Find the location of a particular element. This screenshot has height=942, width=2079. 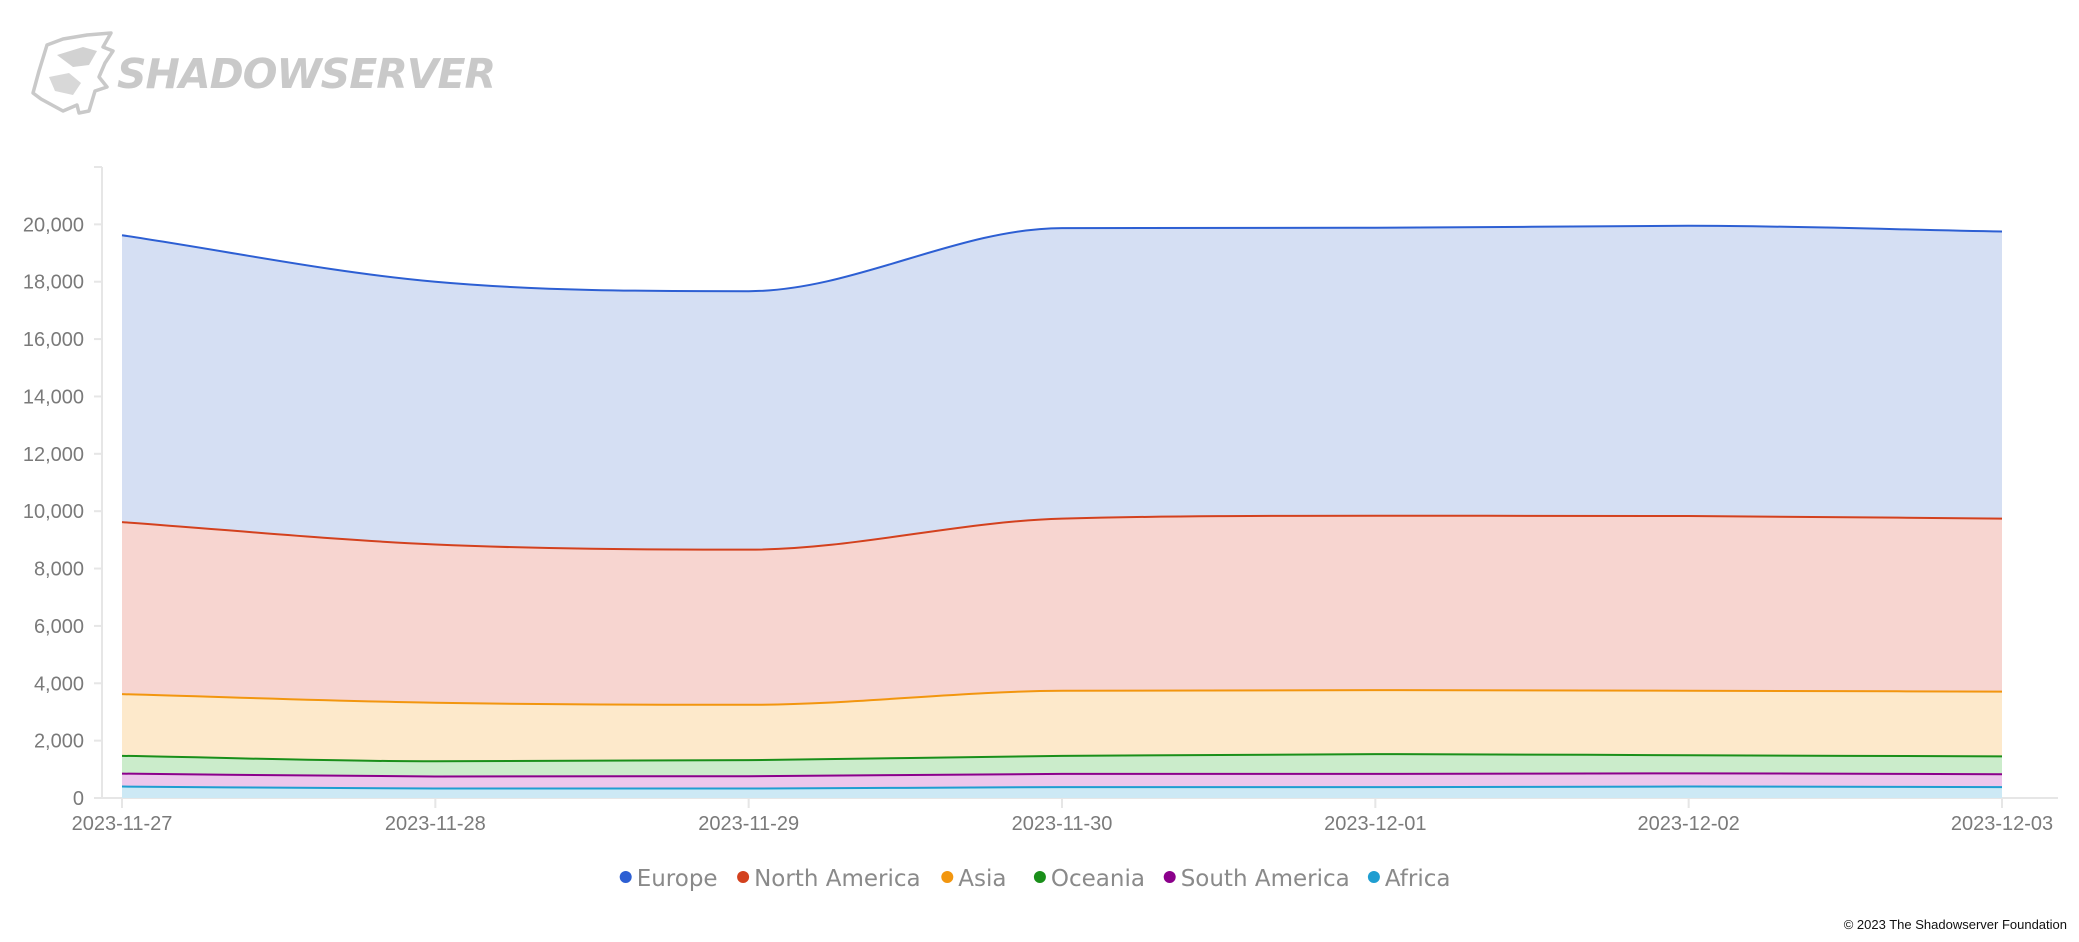

legend-label-south-america: South America is located at coordinates (1265, 879).